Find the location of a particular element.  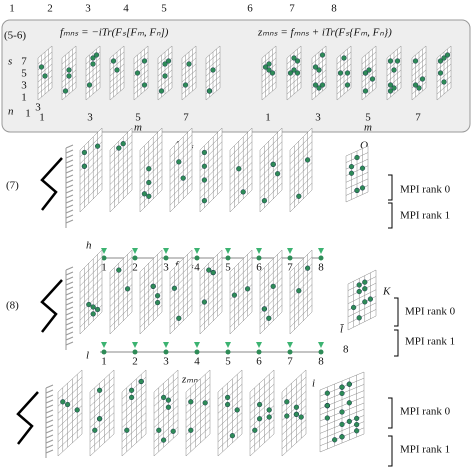

s-tick: 7 is located at coordinates (24, 62).